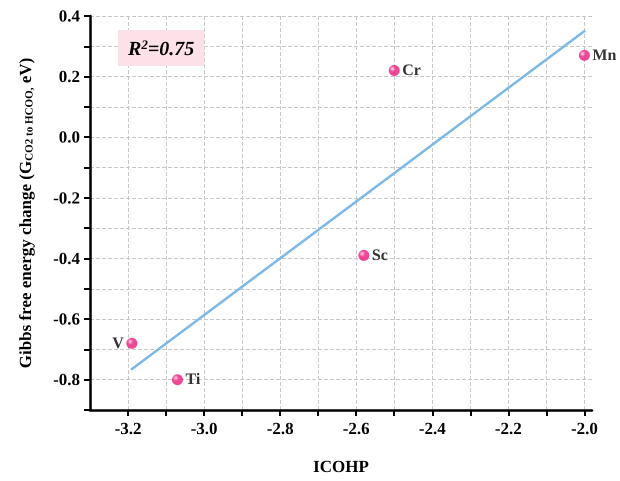 The width and height of the screenshot is (620, 481). I want to click on x-tick-label: -3.2, so click(128, 428).